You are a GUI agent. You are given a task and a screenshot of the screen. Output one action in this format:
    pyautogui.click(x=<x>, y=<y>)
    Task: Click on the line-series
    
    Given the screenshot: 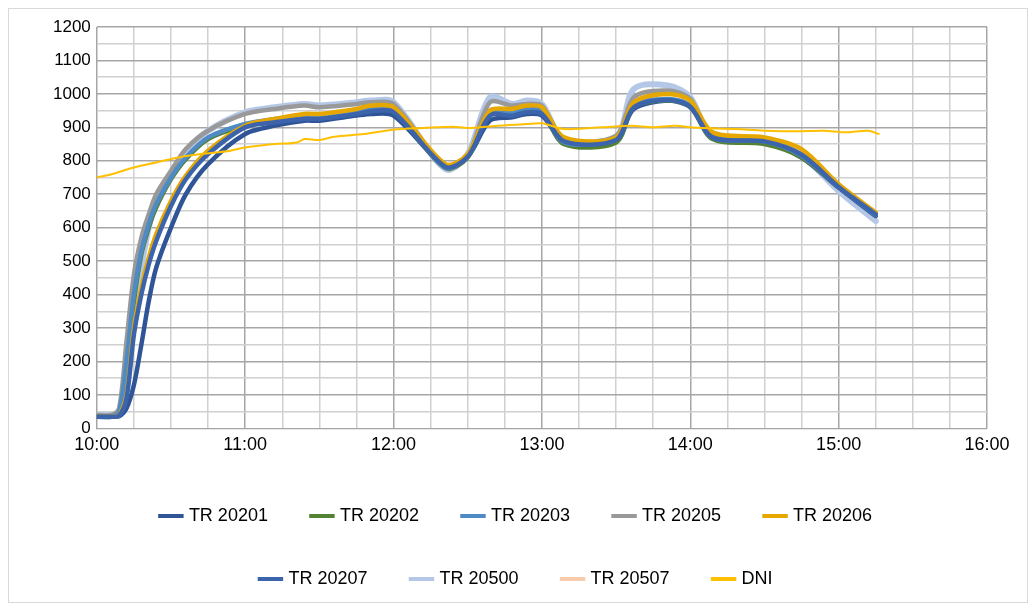 What is the action you would take?
    pyautogui.click(x=488, y=150)
    